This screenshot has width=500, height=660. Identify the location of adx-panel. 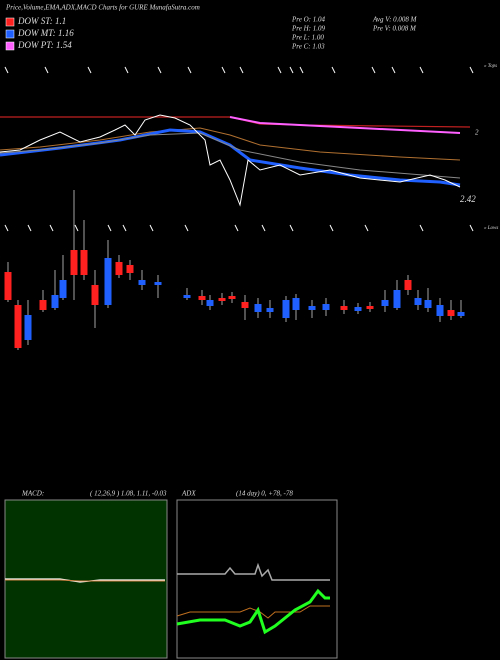
(257, 579).